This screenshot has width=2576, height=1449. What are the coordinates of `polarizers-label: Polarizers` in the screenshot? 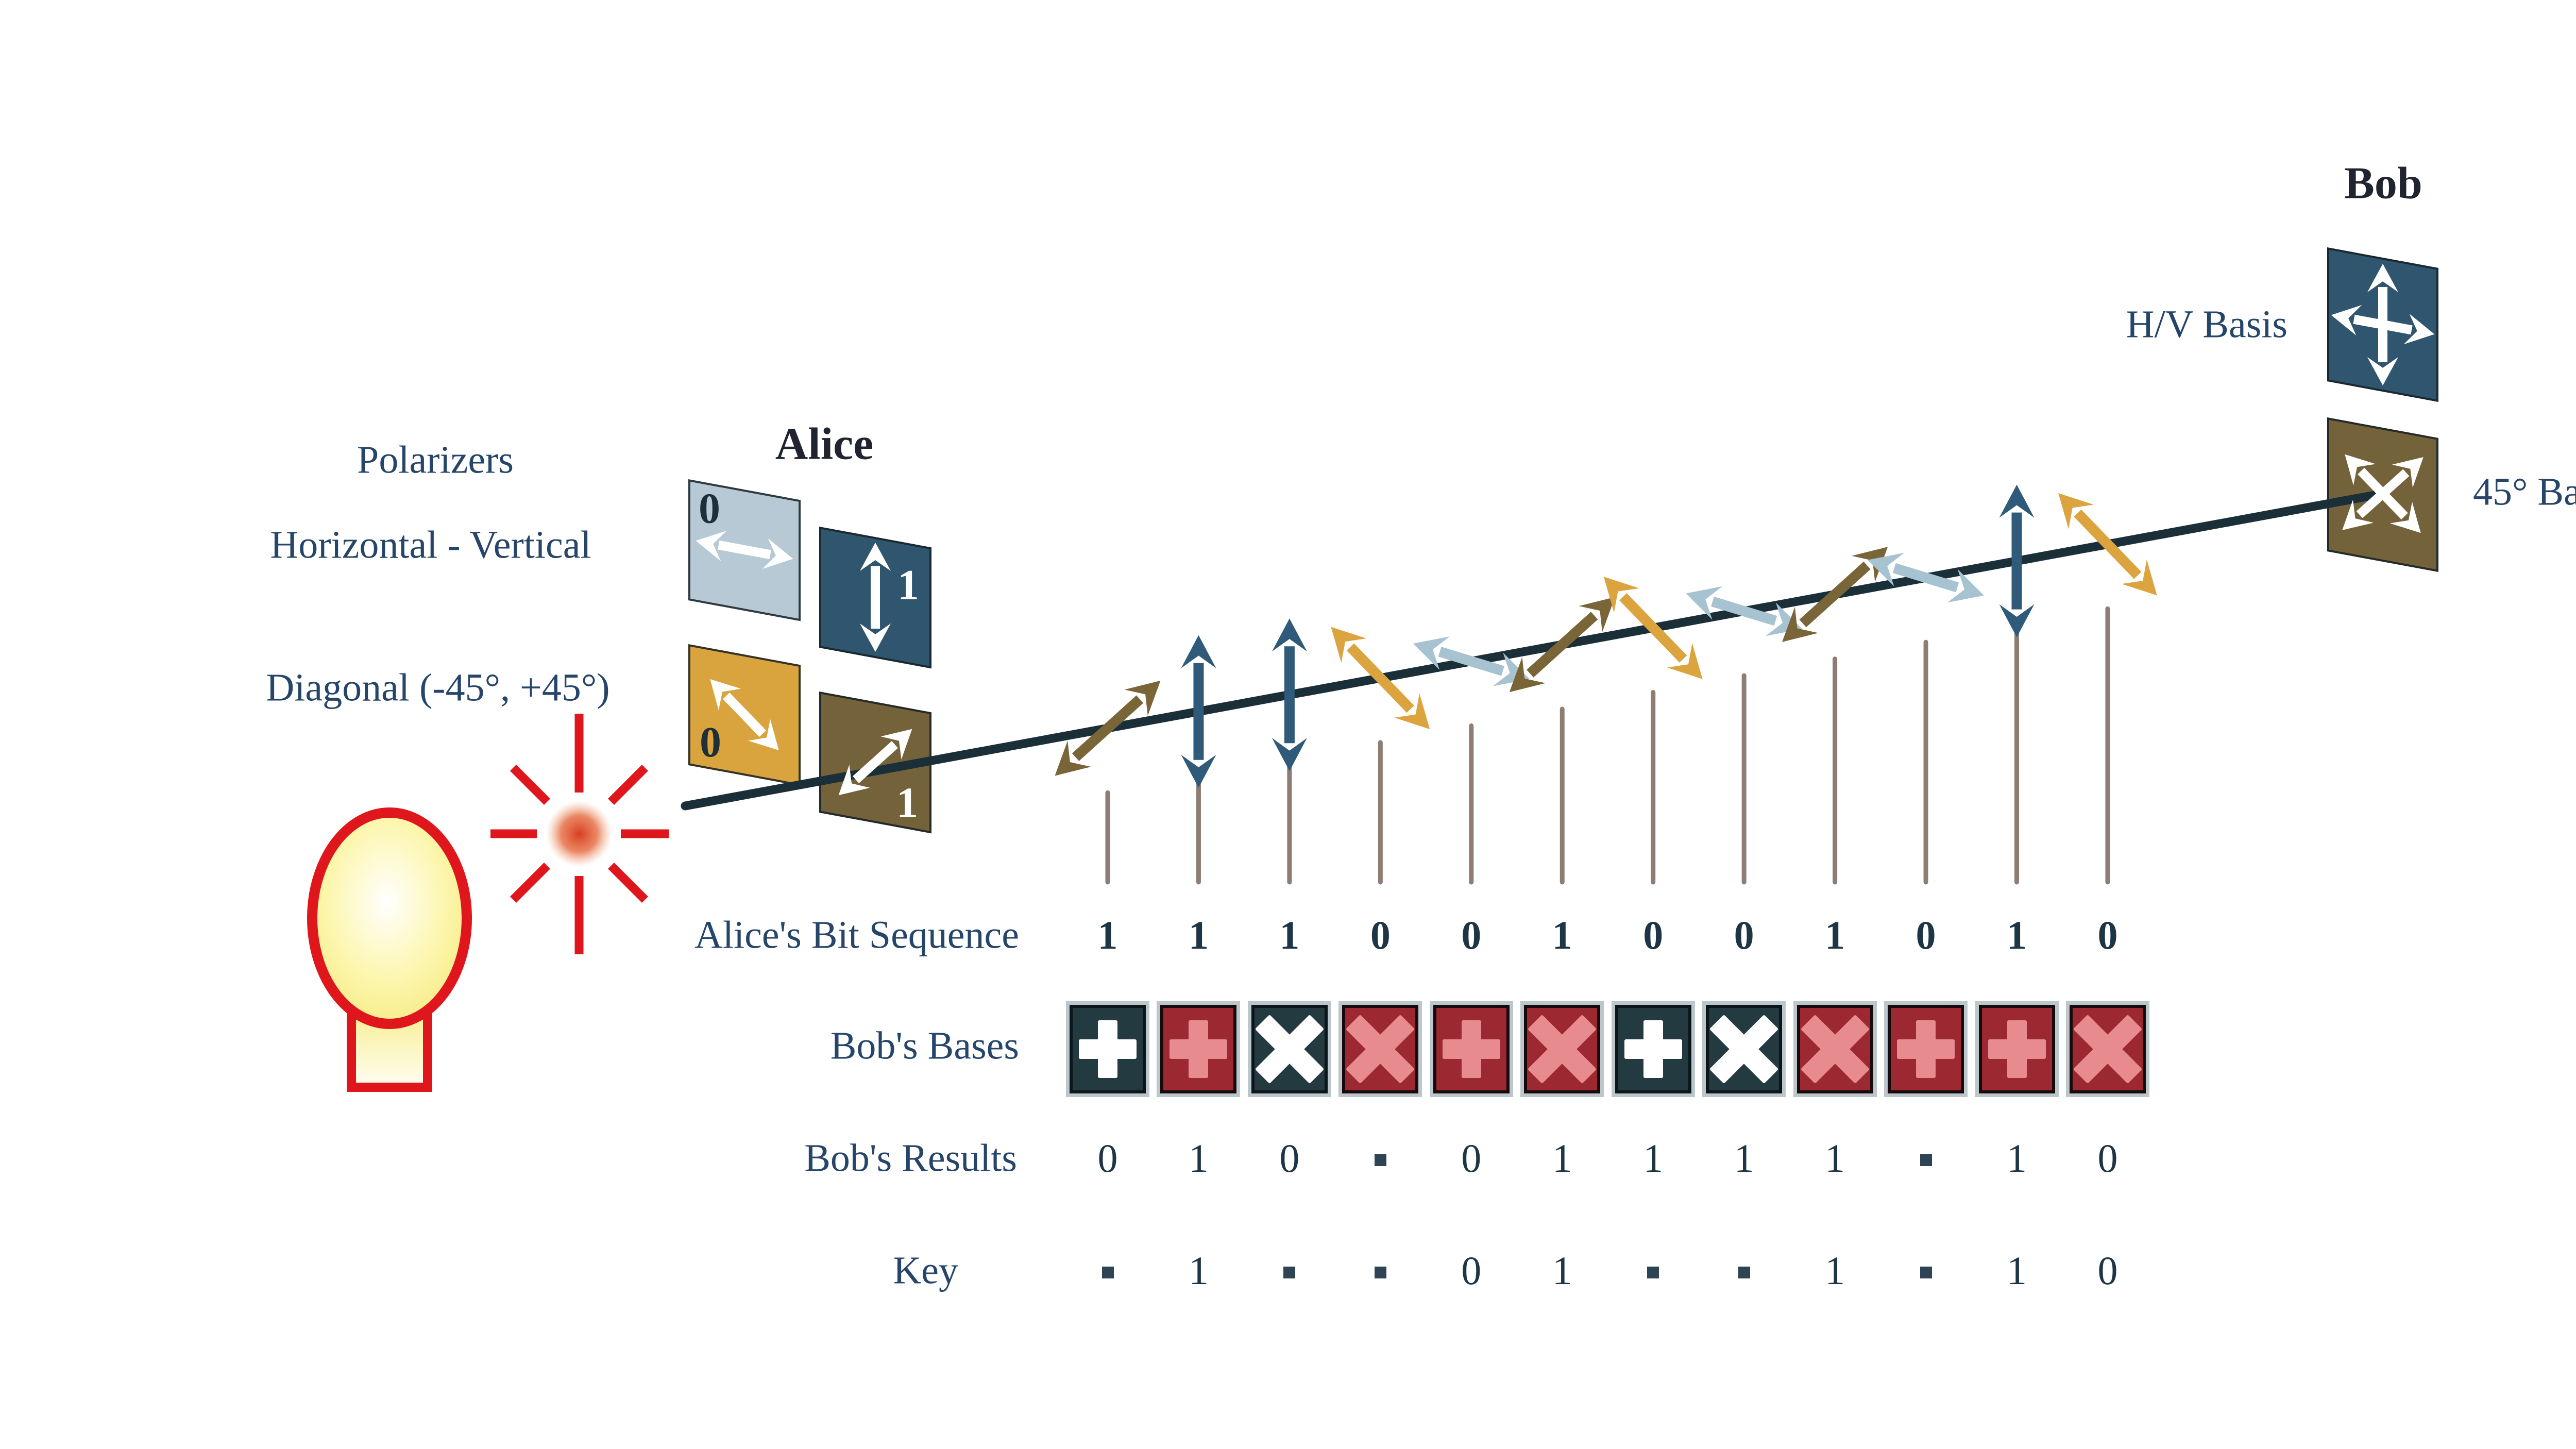 It's located at (435, 460).